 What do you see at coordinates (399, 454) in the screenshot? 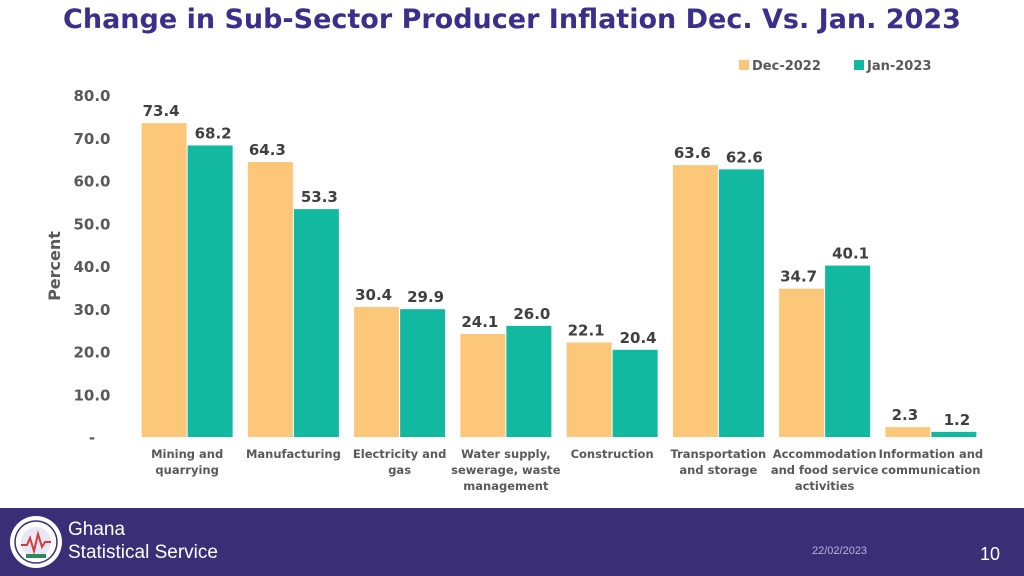
I see `x-tick-label: Electricity and` at bounding box center [399, 454].